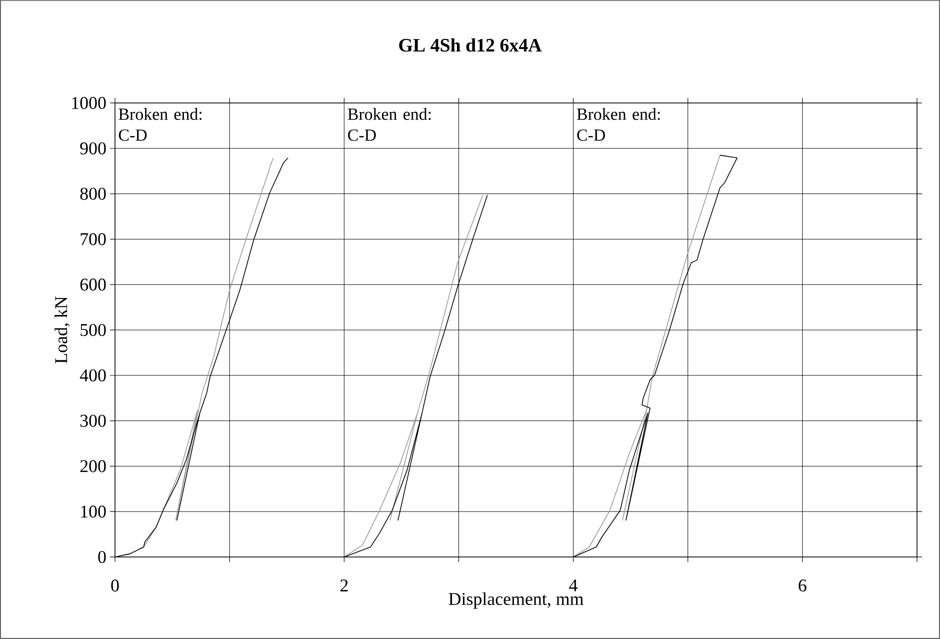 The height and width of the screenshot is (639, 940). I want to click on x-tick-label: 2, so click(344, 586).